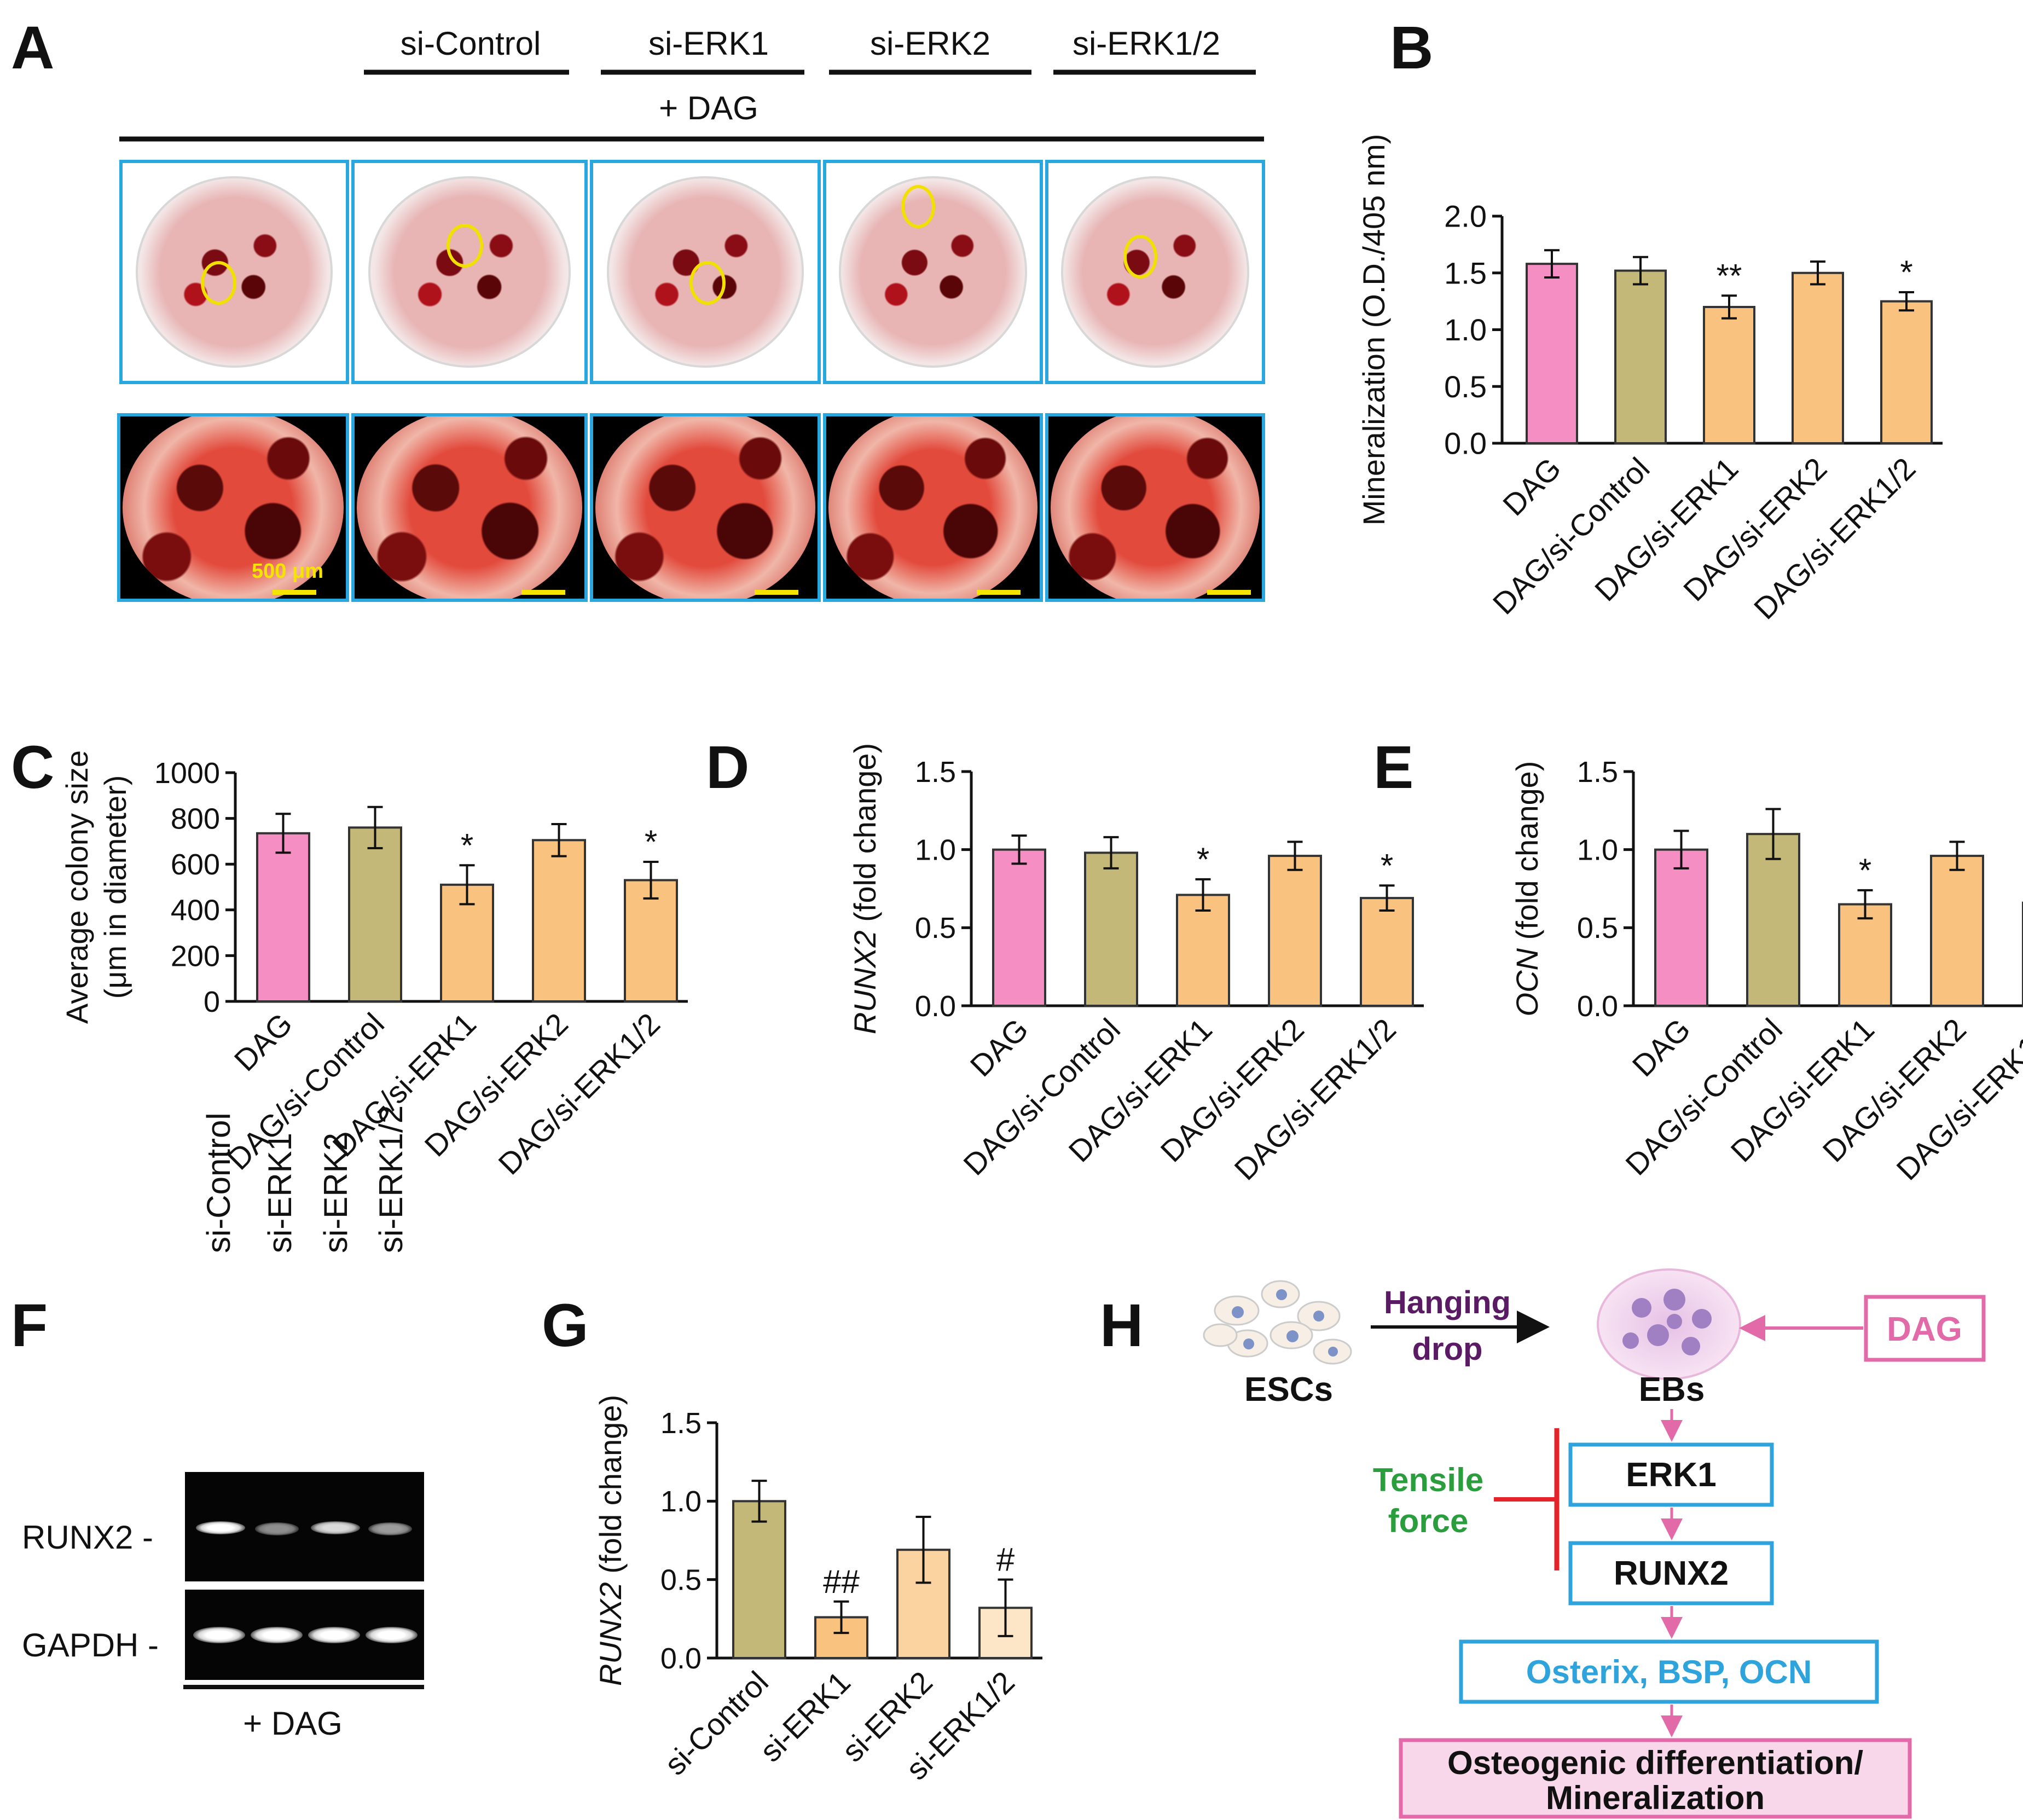 This screenshot has width=2023, height=1820. What do you see at coordinates (304, 1526) in the screenshot?
I see `gel-runx2` at bounding box center [304, 1526].